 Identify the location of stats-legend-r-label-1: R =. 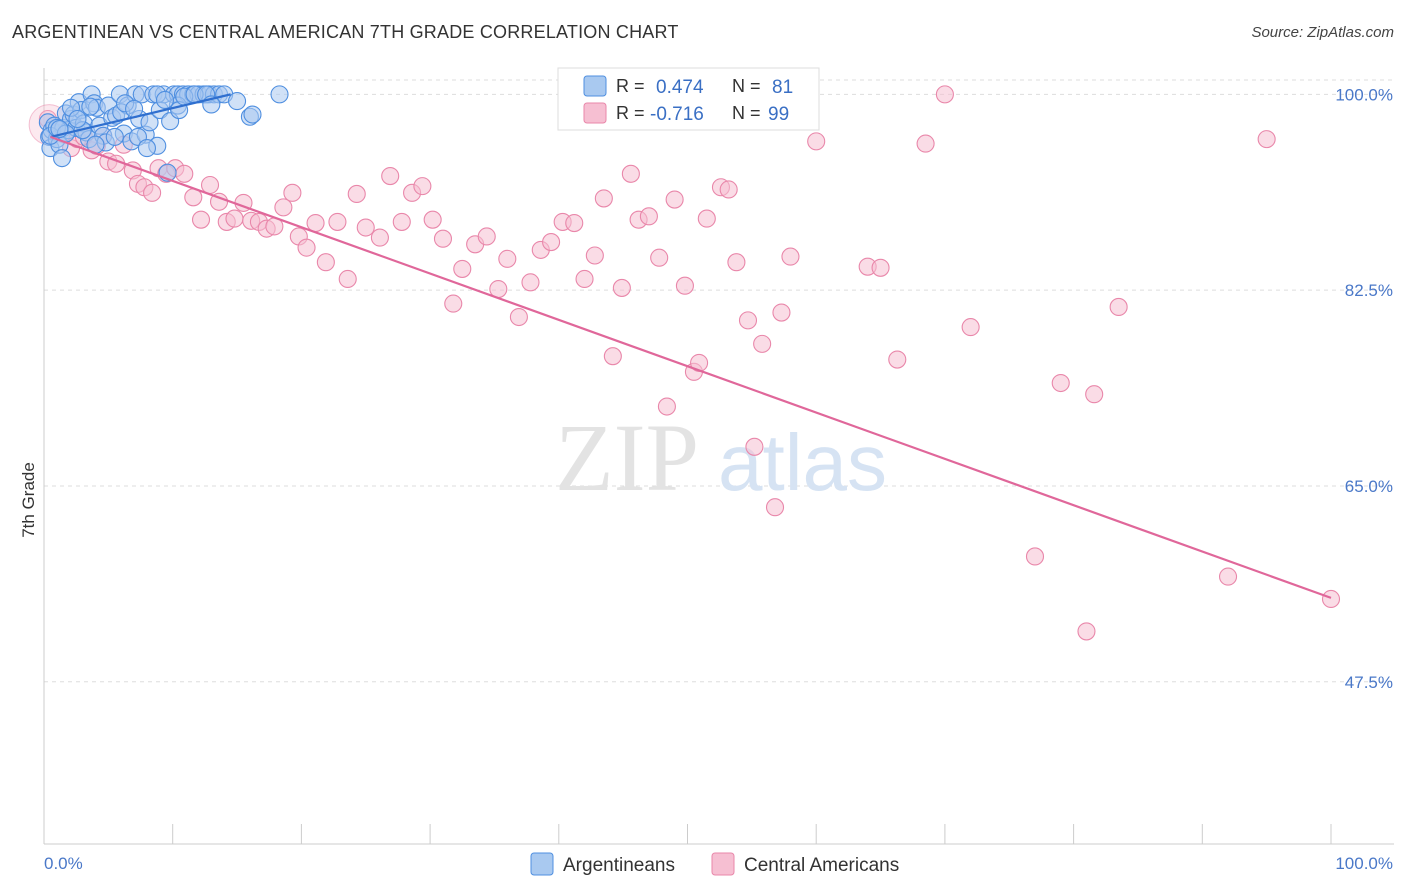
(630, 86).